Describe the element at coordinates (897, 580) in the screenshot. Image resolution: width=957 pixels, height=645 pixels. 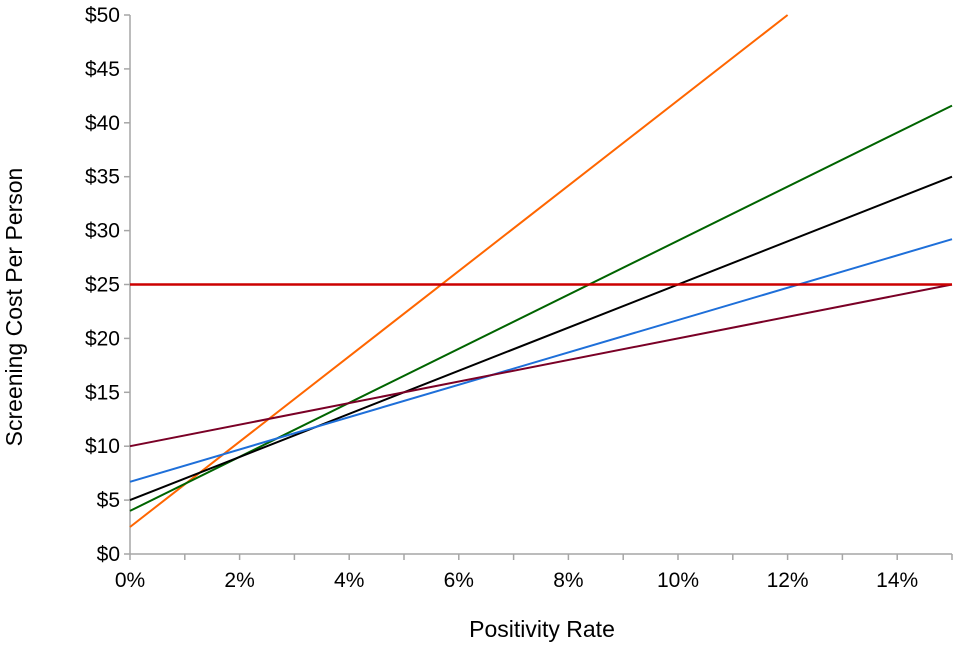
I see `x-tick-label: 14%` at that location.